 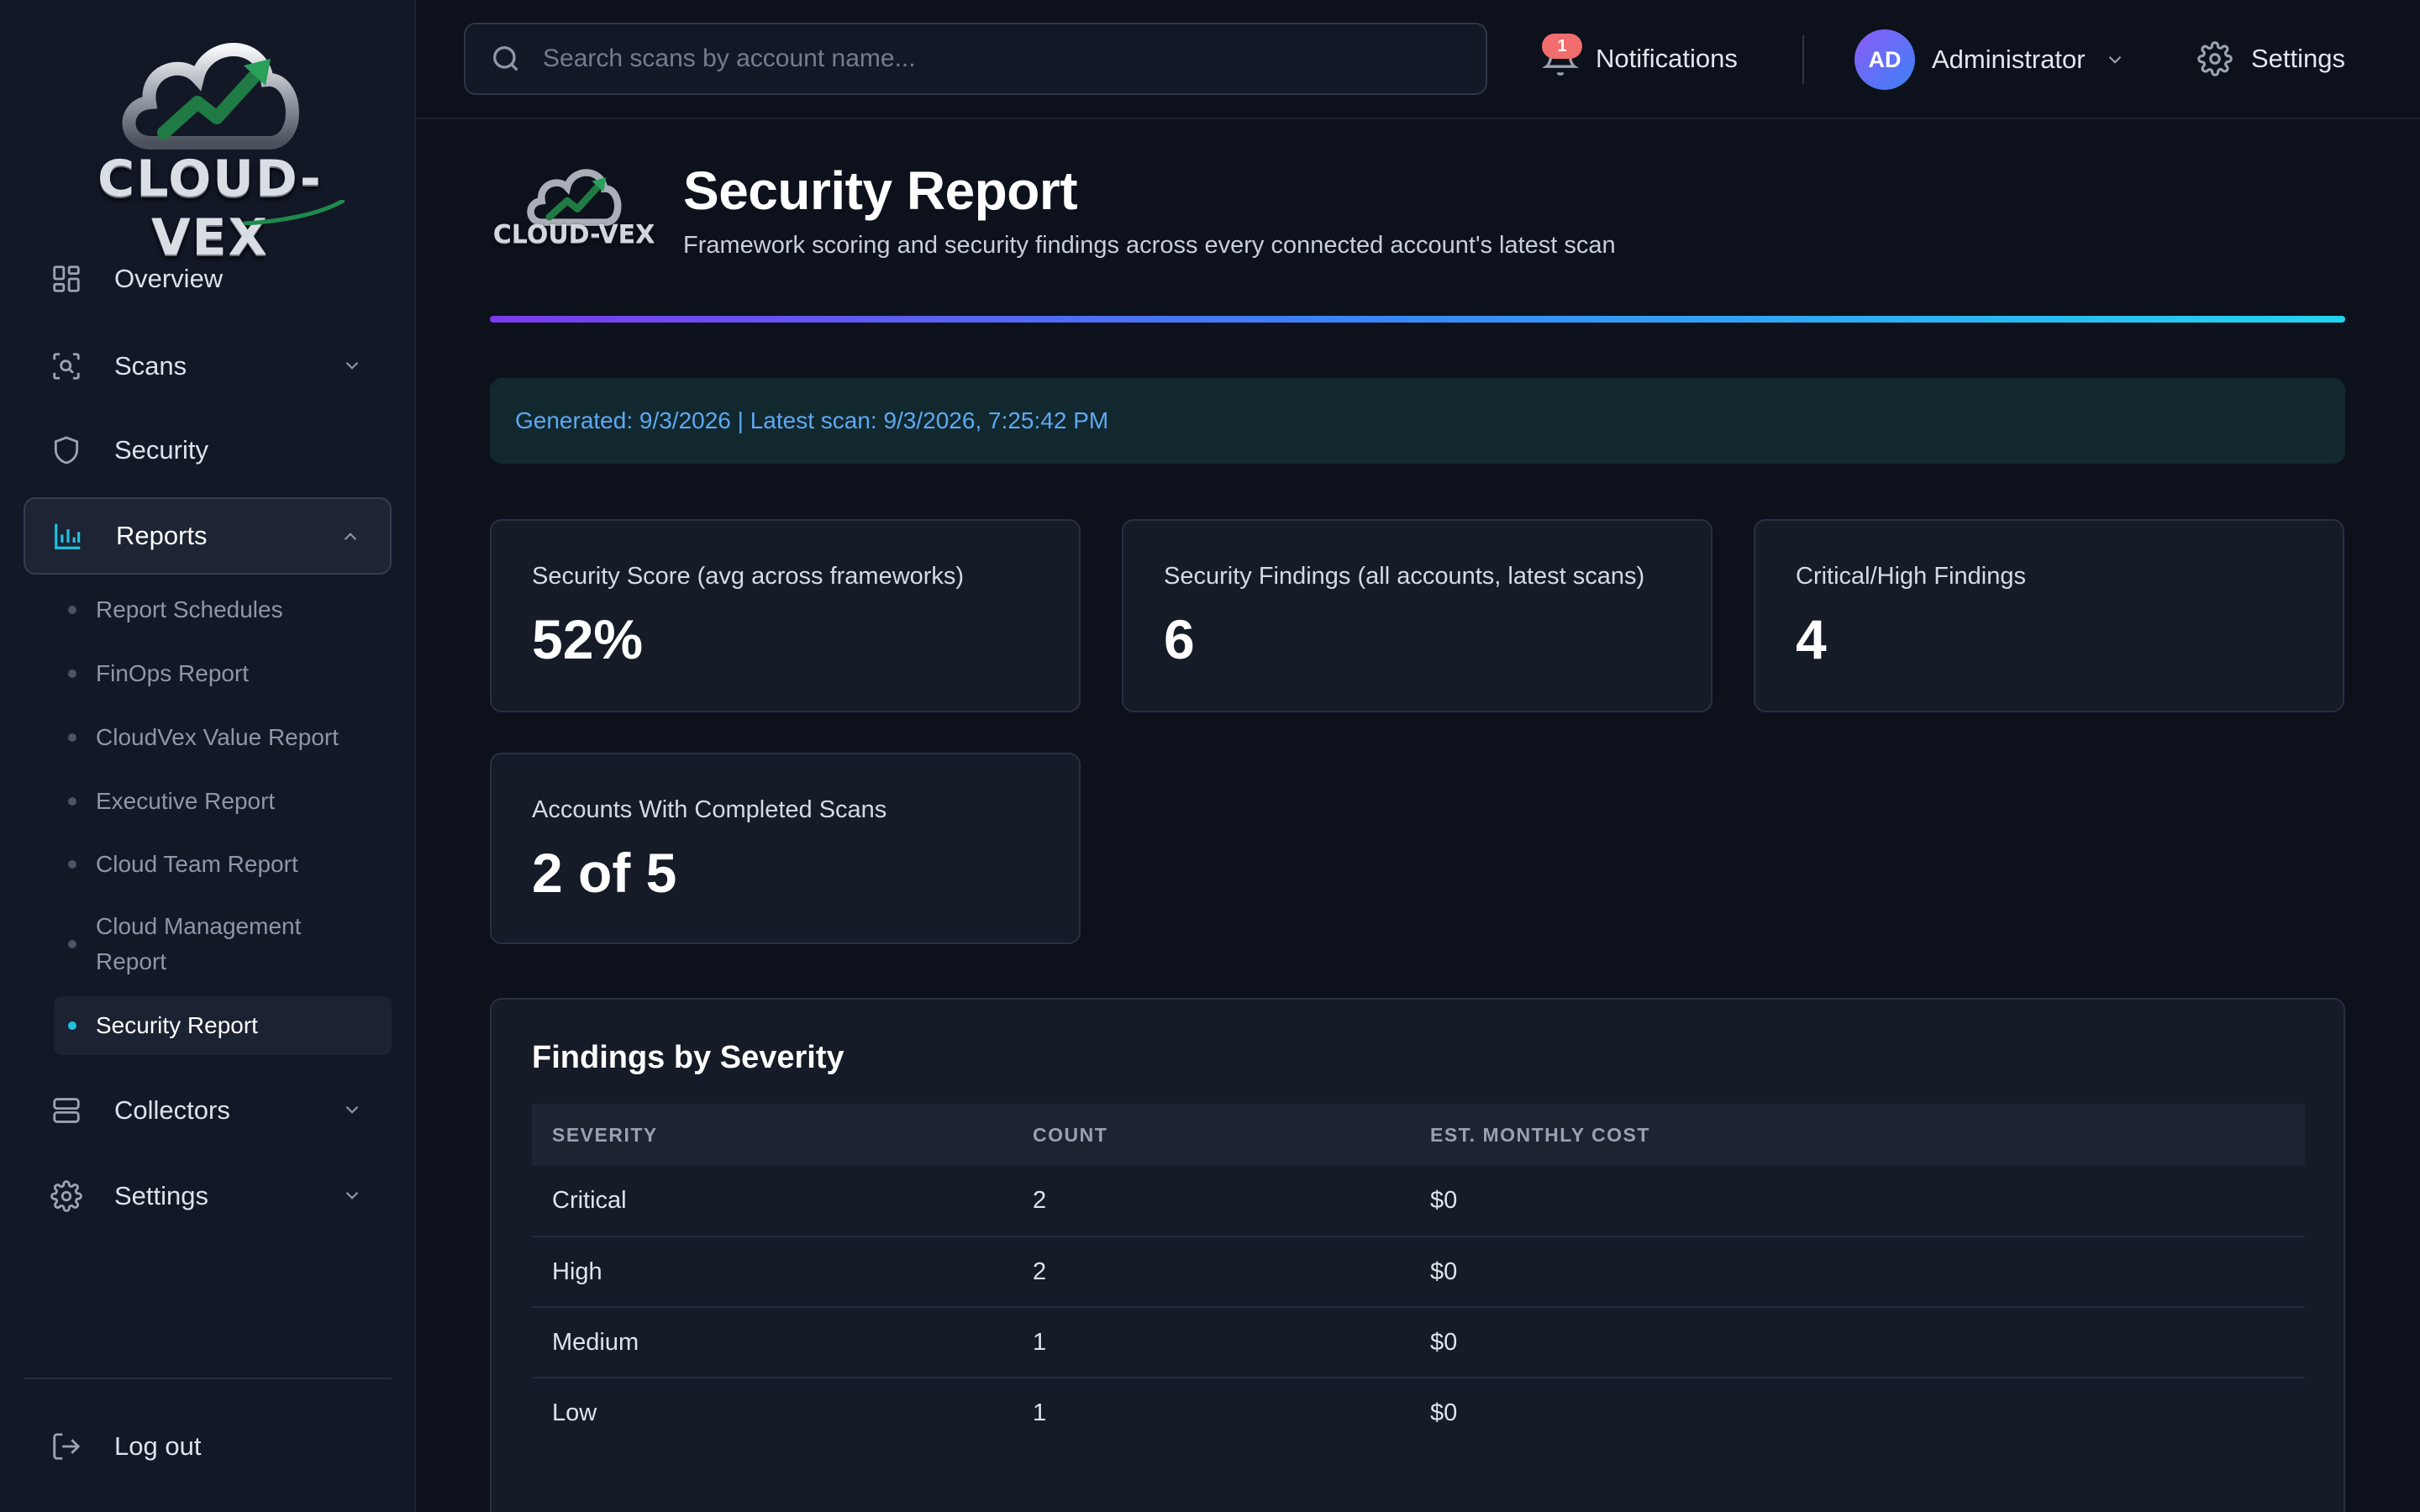 What do you see at coordinates (1562, 46) in the screenshot?
I see `notification-count-badge: 1` at bounding box center [1562, 46].